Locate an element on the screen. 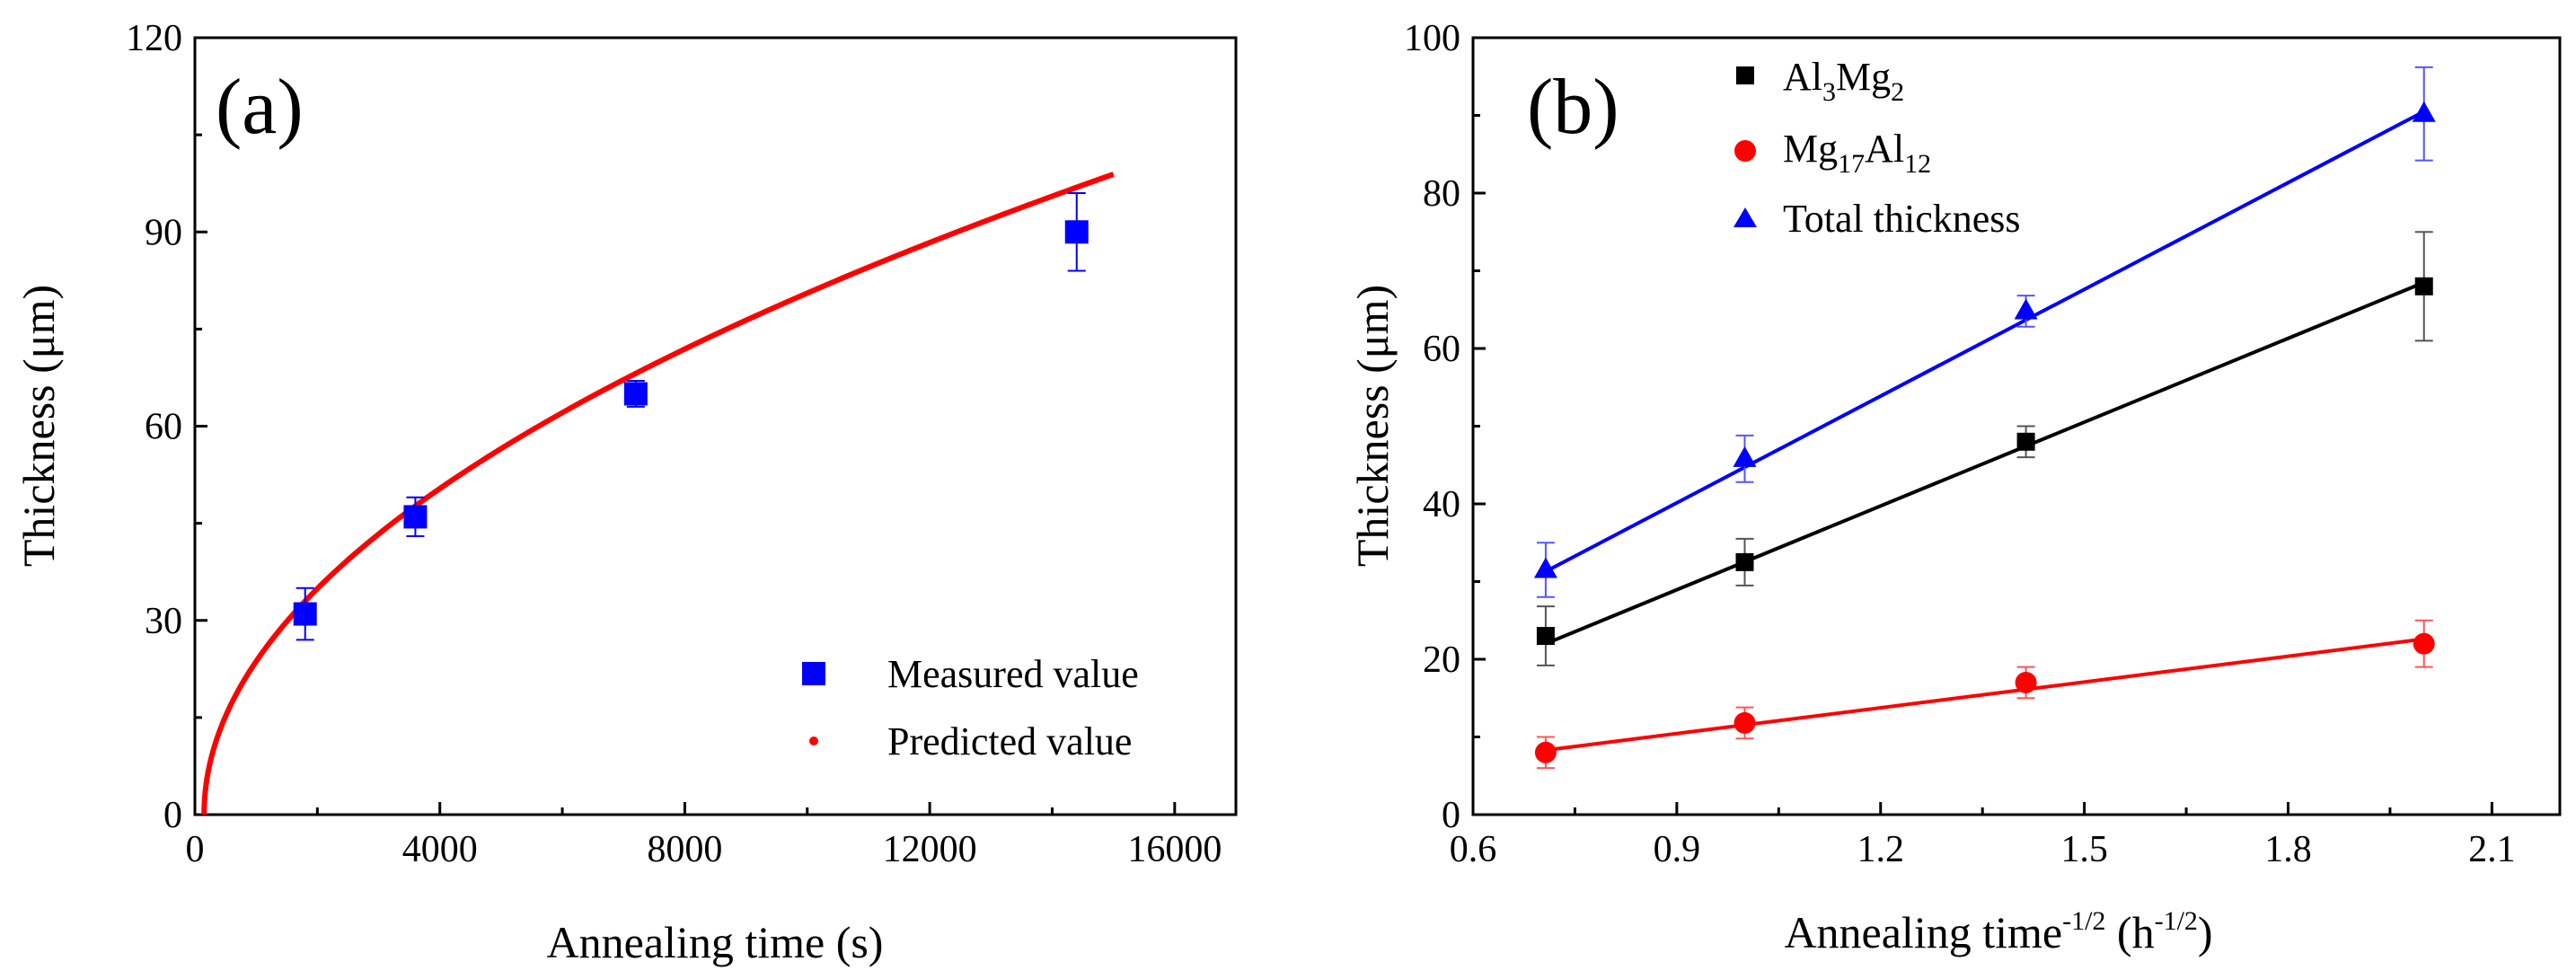  b-y-tick-label: 20 is located at coordinates (1441, 660).